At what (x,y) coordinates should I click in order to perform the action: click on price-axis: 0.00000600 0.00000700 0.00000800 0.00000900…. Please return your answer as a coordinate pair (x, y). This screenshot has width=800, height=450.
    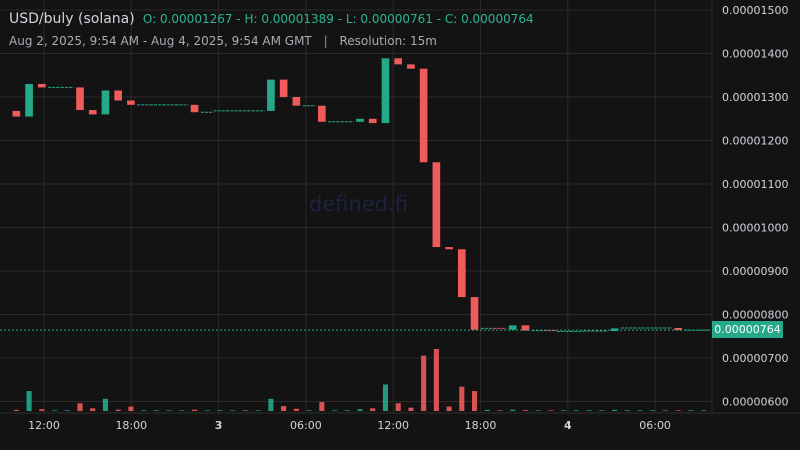
    Looking at the image, I should click on (755, 206).